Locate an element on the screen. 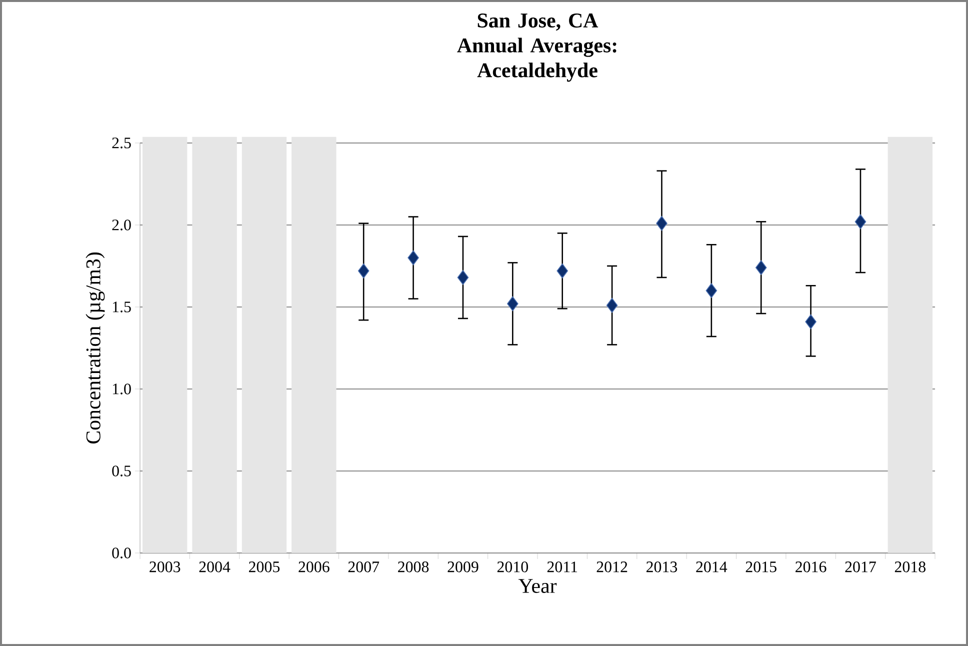 This screenshot has width=968, height=646. y-tick-label: 0.0 is located at coordinates (121, 553).